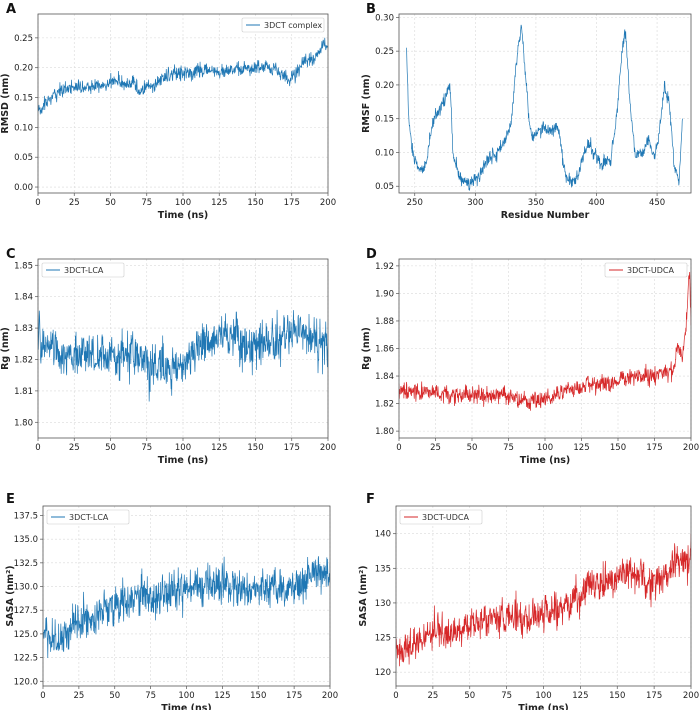 The height and width of the screenshot is (710, 700). Describe the element at coordinates (475, 203) in the screenshot. I see `x-tick-label: 300` at that location.